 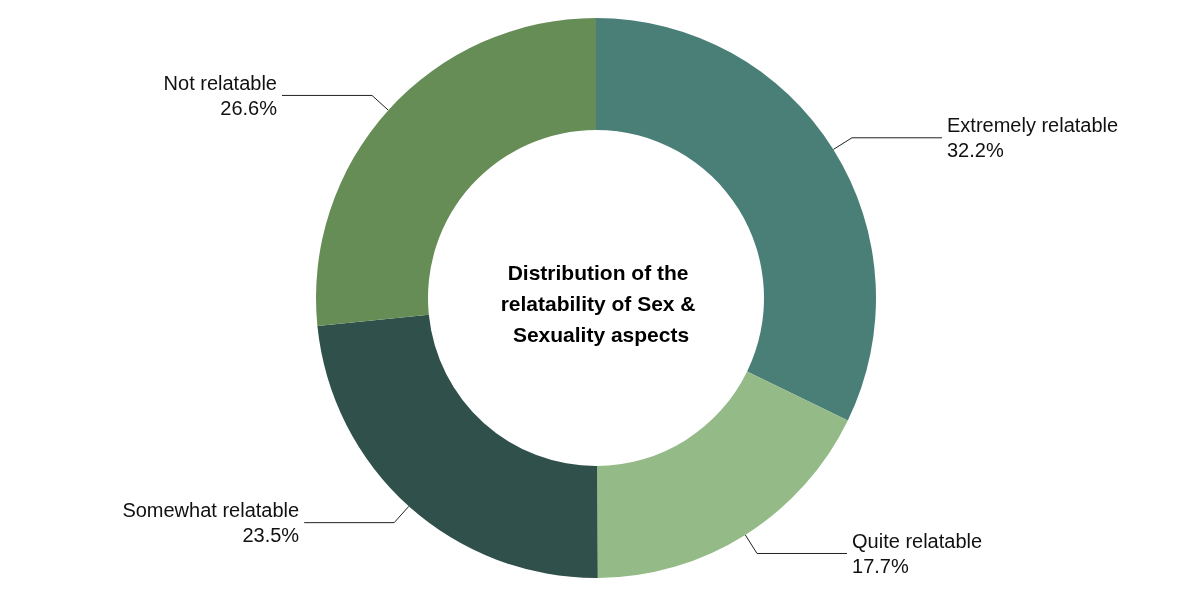 I want to click on data-label: 17.7%, so click(x=880, y=565).